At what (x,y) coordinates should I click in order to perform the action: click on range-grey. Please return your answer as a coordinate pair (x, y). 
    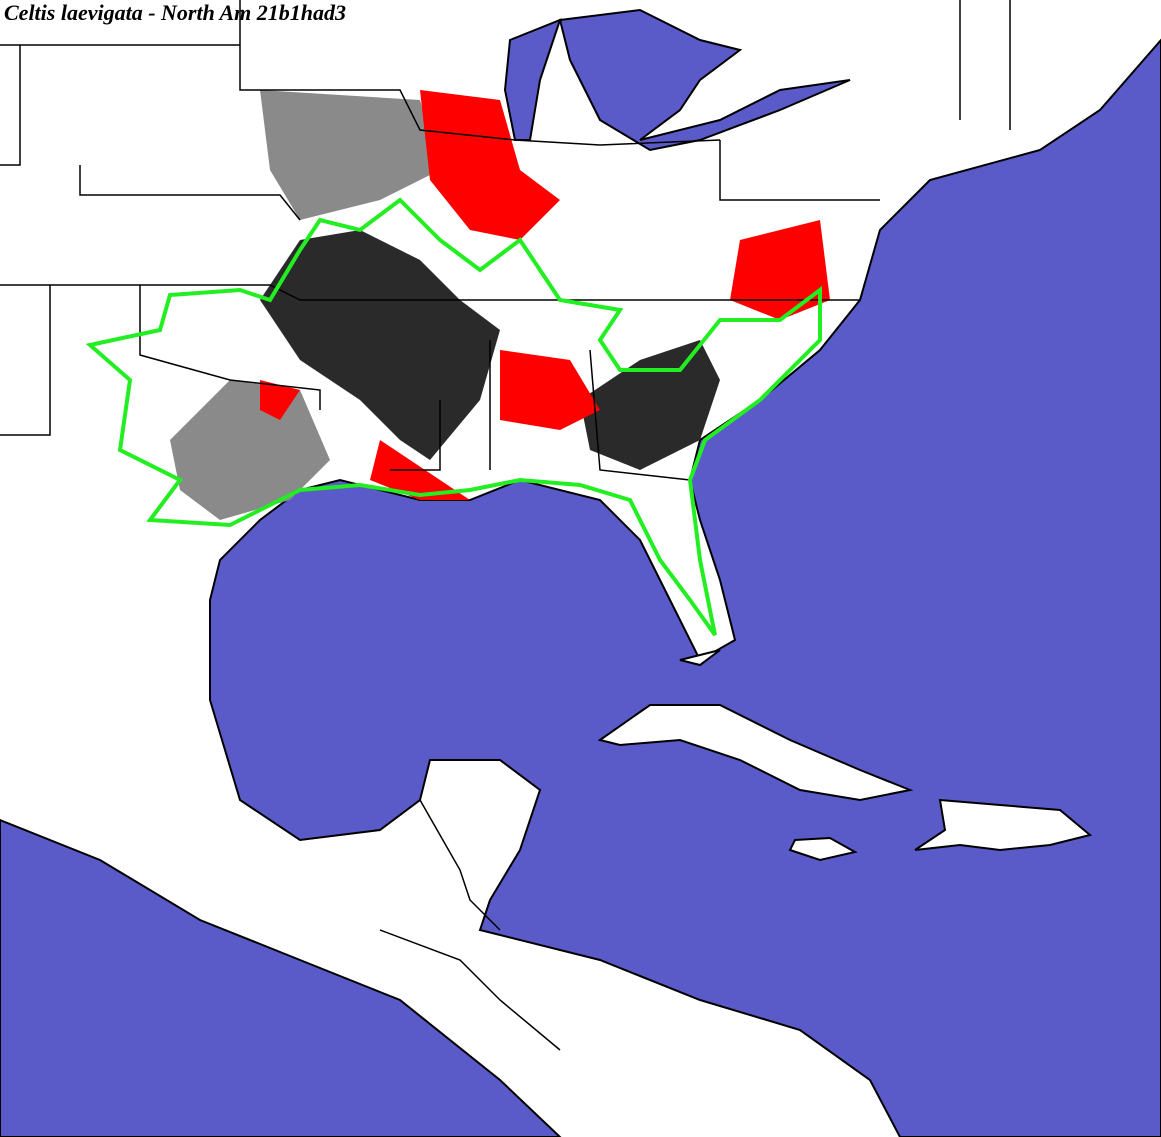
    Looking at the image, I should click on (305, 305).